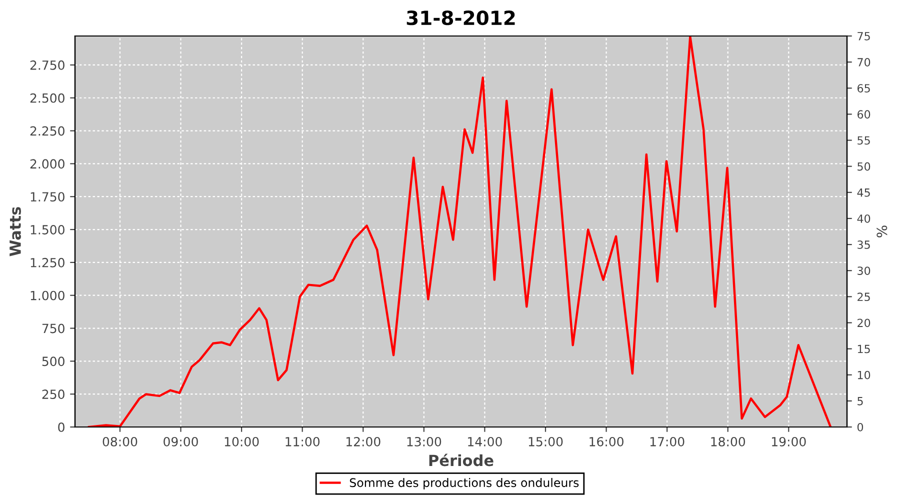  Describe the element at coordinates (363, 441) in the screenshot. I see `x-tick-label: 12:00` at that location.